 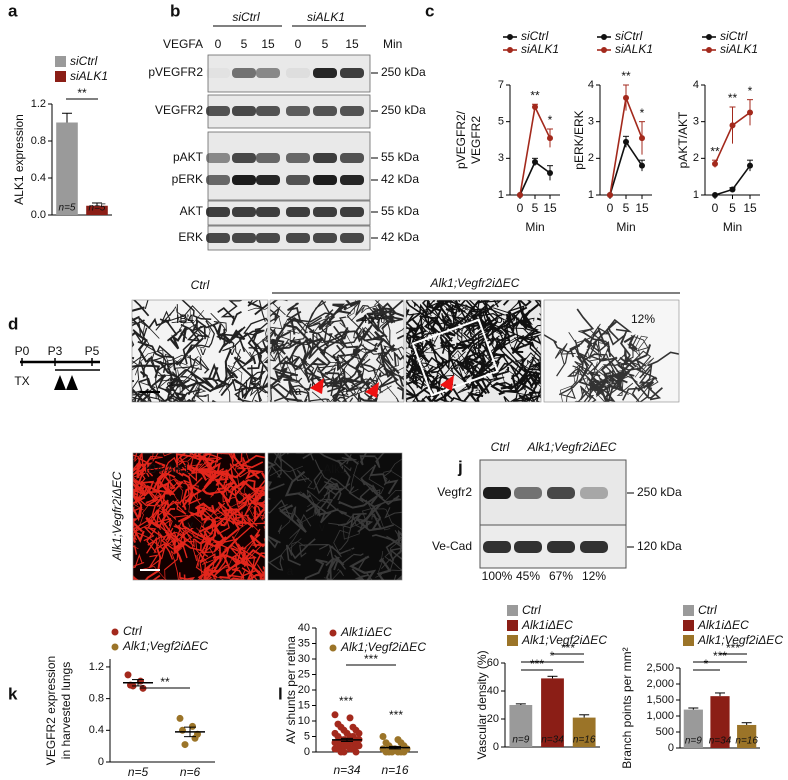 What do you see at coordinates (568, 648) in the screenshot?
I see `significance-label: ***` at bounding box center [568, 648].